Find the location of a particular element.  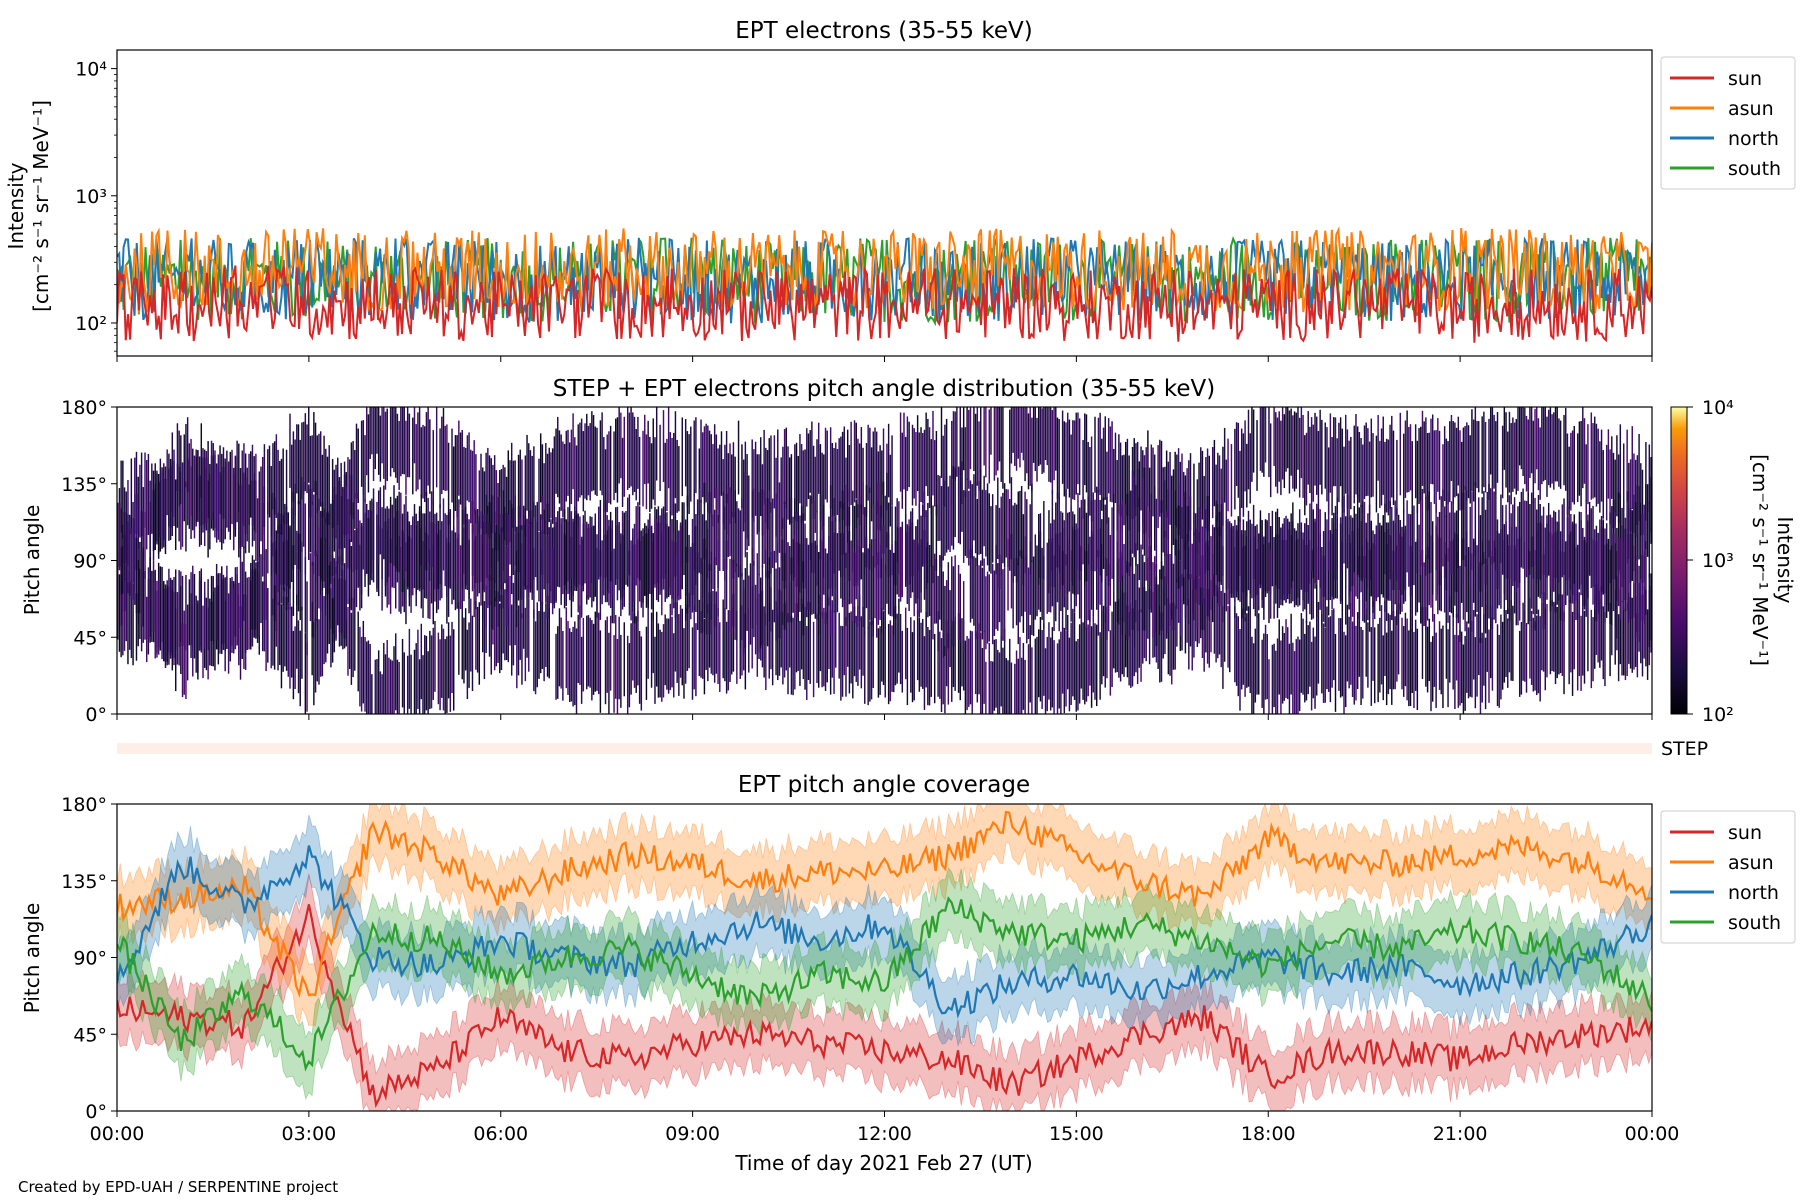

colorbar-label-line1: Intensity is located at coordinates (1785, 559).